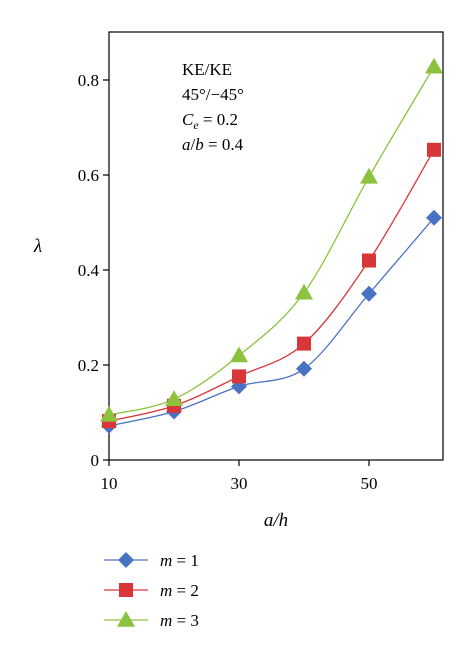 The height and width of the screenshot is (660, 473). What do you see at coordinates (95, 460) in the screenshot?
I see `y-tick-label: 0` at bounding box center [95, 460].